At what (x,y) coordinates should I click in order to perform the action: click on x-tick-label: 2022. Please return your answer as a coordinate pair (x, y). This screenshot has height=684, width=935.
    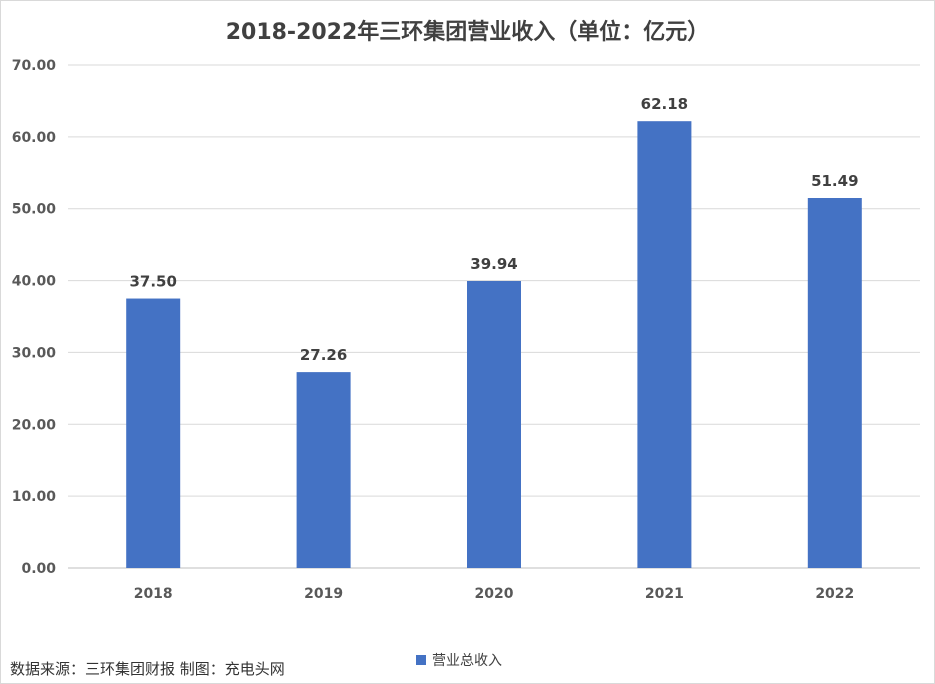
    Looking at the image, I should click on (834, 594).